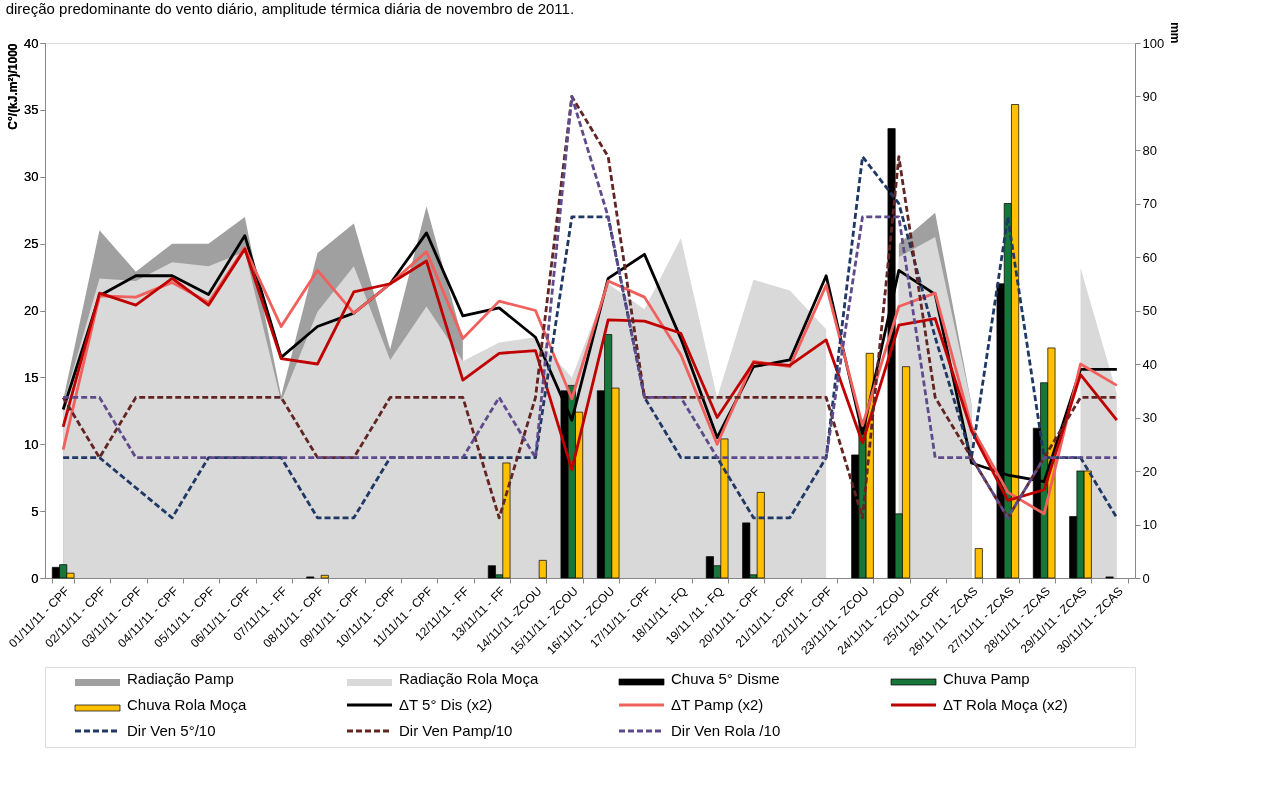 The image size is (1269, 786). I want to click on y2-tick-label: 70, so click(1149, 203).